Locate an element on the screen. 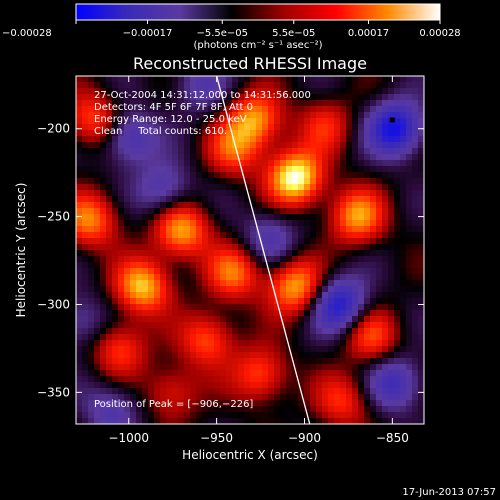 This screenshot has width=500, height=500. footer-timestamp: 17-Jun-2013 07:57 is located at coordinates (449, 492).